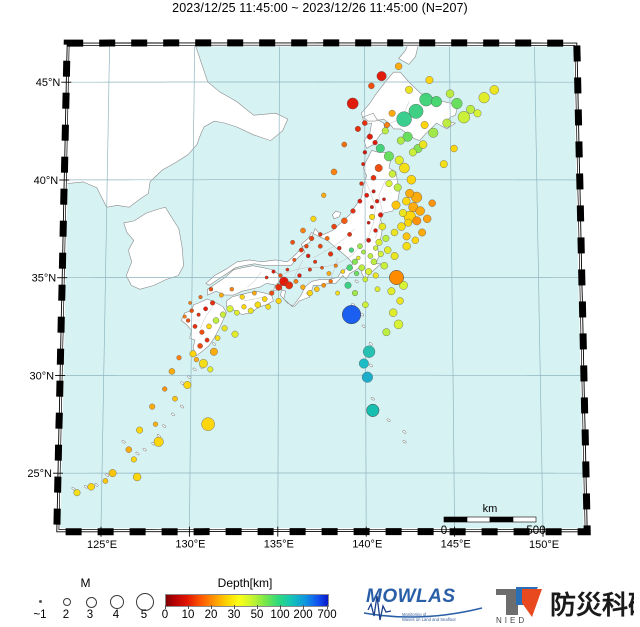  Describe the element at coordinates (373, 410) in the screenshot. I see `earthquake-marker-highlight` at that location.